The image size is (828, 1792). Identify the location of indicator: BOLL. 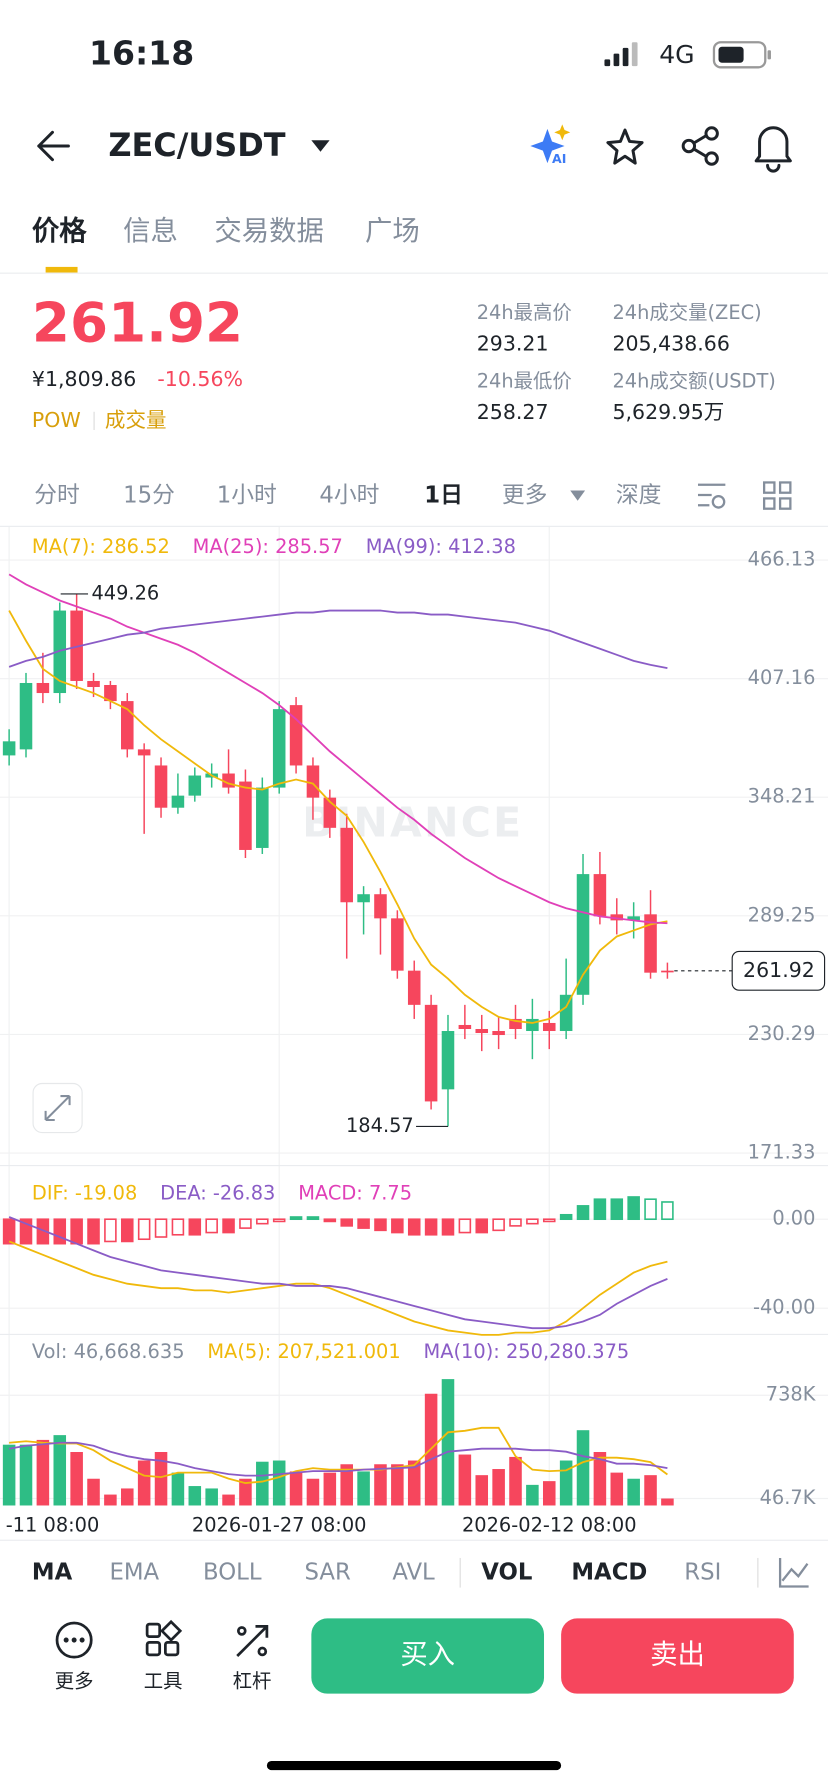
(232, 1572).